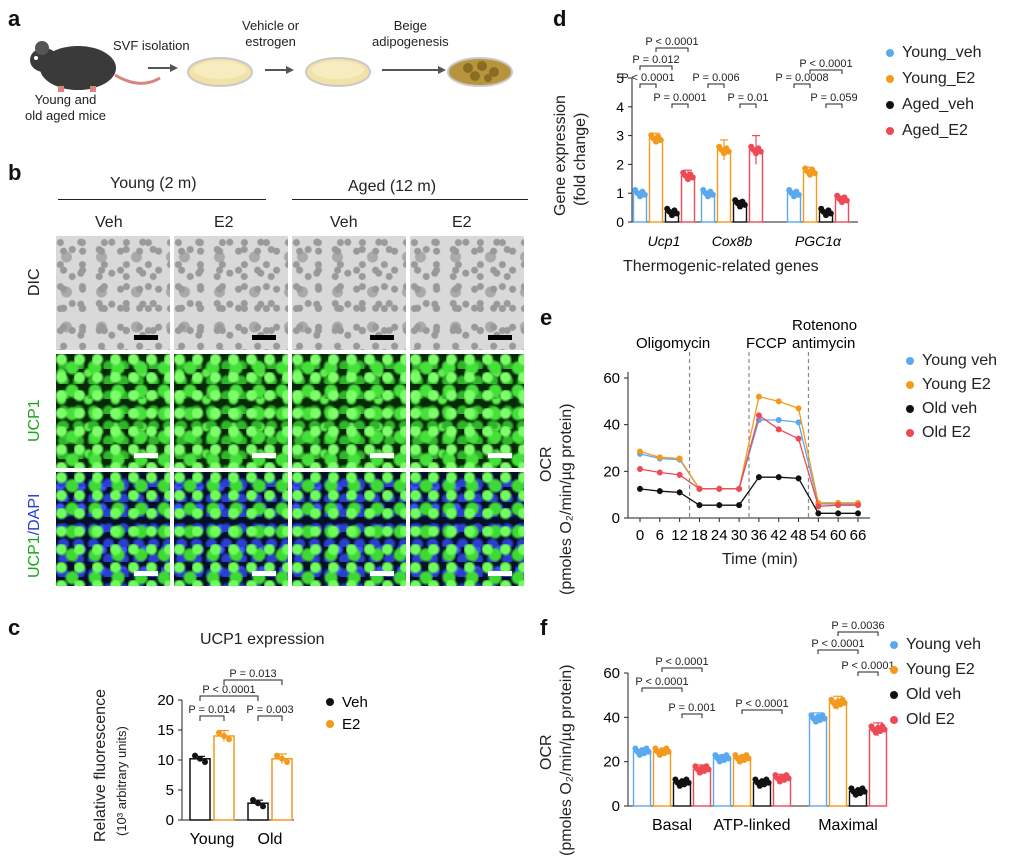 The height and width of the screenshot is (858, 1016). What do you see at coordinates (560, 155) in the screenshot?
I see `chart-d-ylabel-1: Gene expression` at bounding box center [560, 155].